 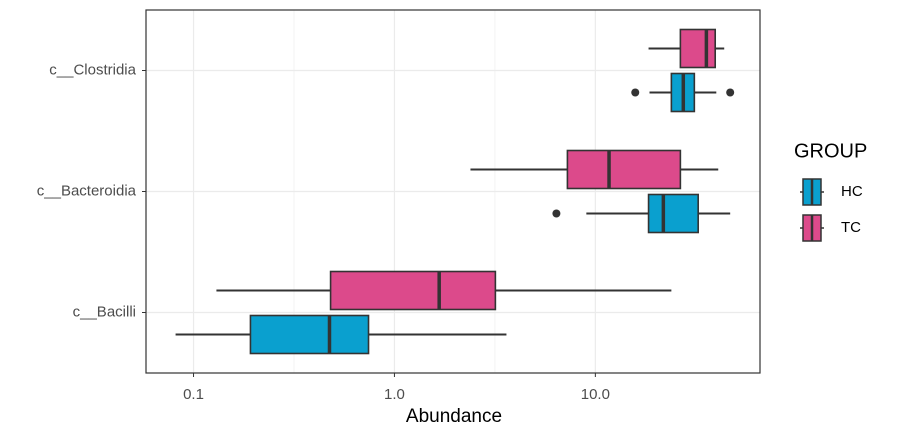 What do you see at coordinates (87, 190) in the screenshot?
I see `y-tick-label: c__Bacteroidia` at bounding box center [87, 190].